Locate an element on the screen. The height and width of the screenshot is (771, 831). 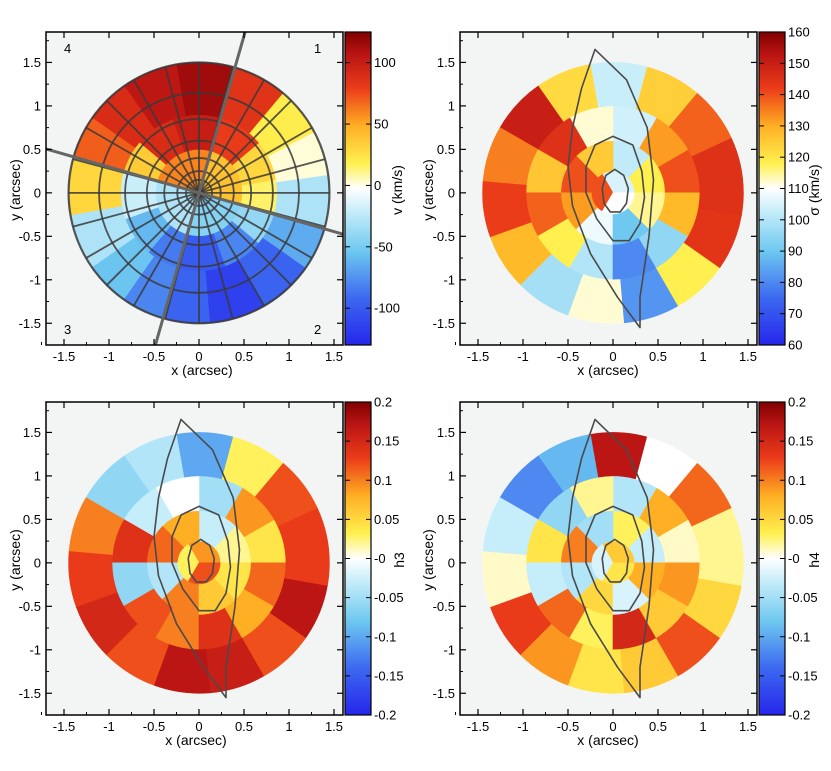
h4-colorbar-label: h4 is located at coordinates (814, 560).